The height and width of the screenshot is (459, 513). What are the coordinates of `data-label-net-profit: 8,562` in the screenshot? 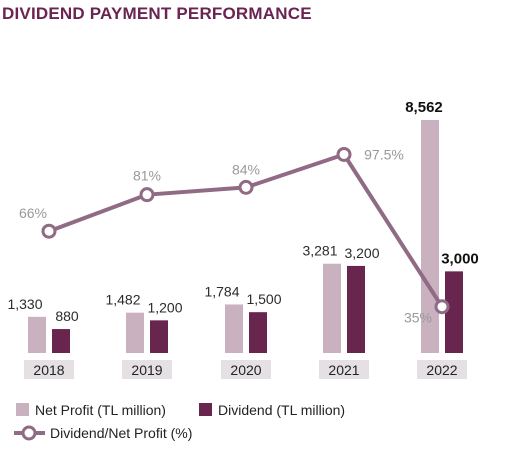 It's located at (424, 107).